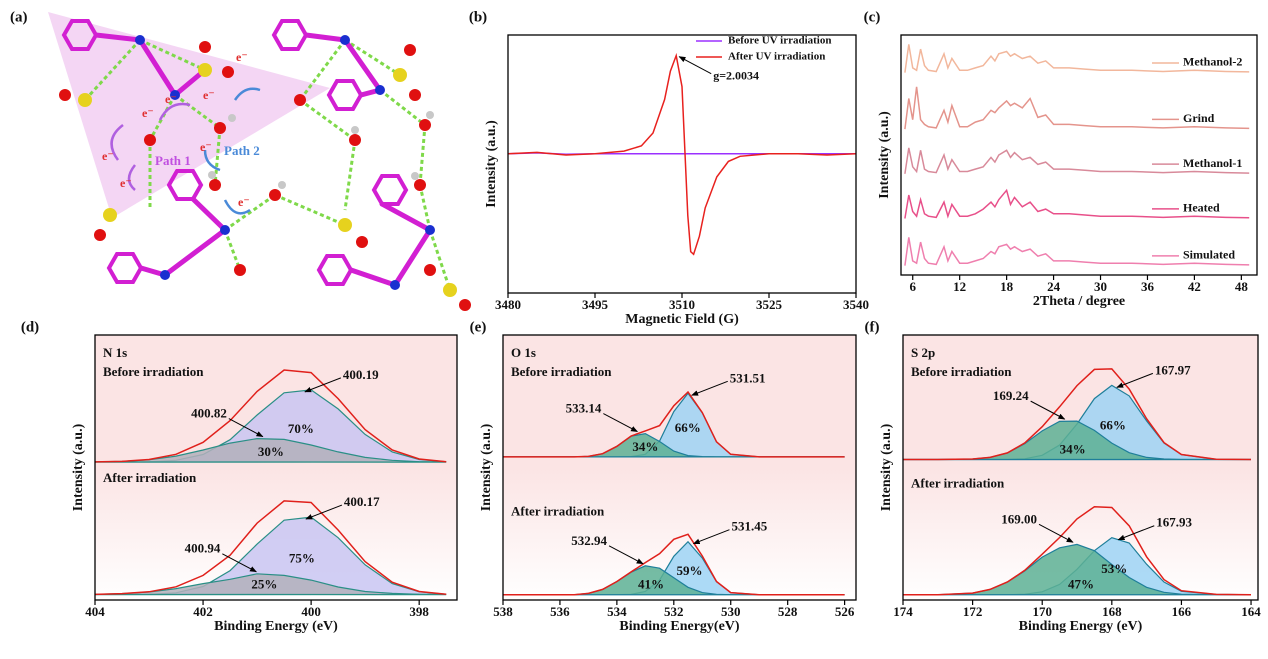  What do you see at coordinates (1112, 611) in the screenshot?
I see `x-tick-label: 168` at bounding box center [1112, 611].